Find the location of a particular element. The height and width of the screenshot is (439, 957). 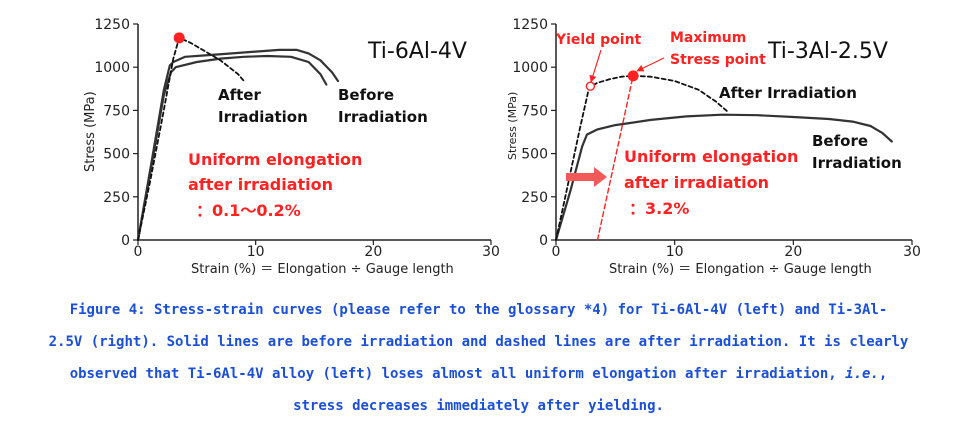

left-series-group is located at coordinates (238, 137).